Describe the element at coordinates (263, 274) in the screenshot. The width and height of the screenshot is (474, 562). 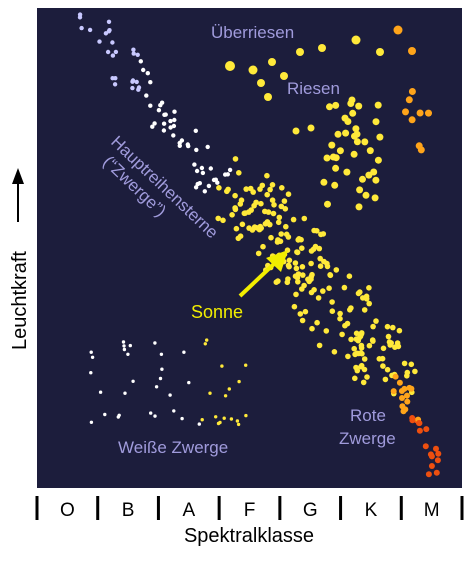
I see `sun-arrow` at that location.